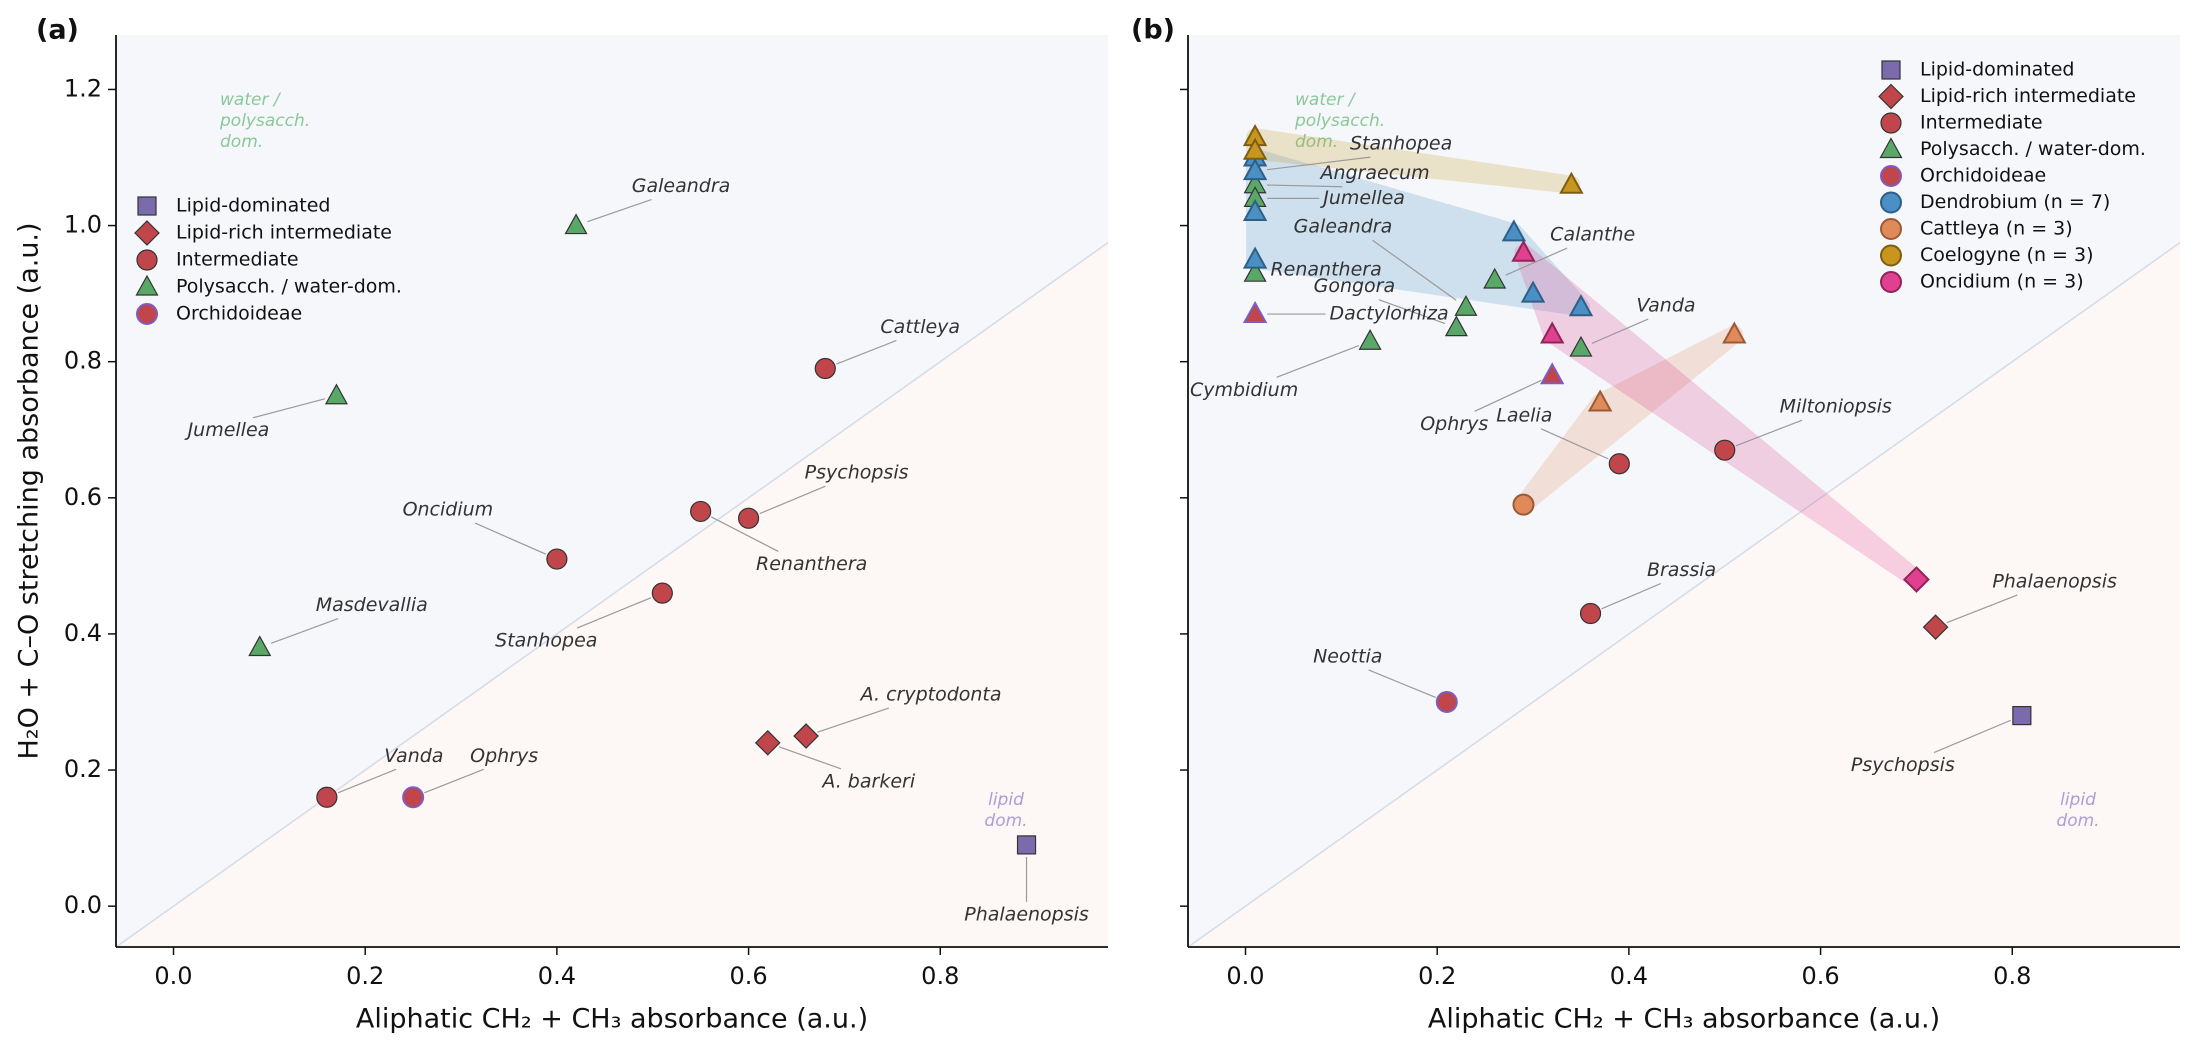  Describe the element at coordinates (173, 976) in the screenshot. I see `x-tick-label: 0.0` at that location.